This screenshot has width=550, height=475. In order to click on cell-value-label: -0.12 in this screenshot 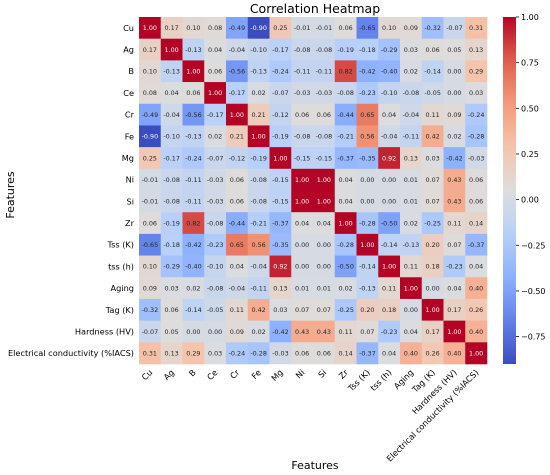, I will do `click(237, 158)`.